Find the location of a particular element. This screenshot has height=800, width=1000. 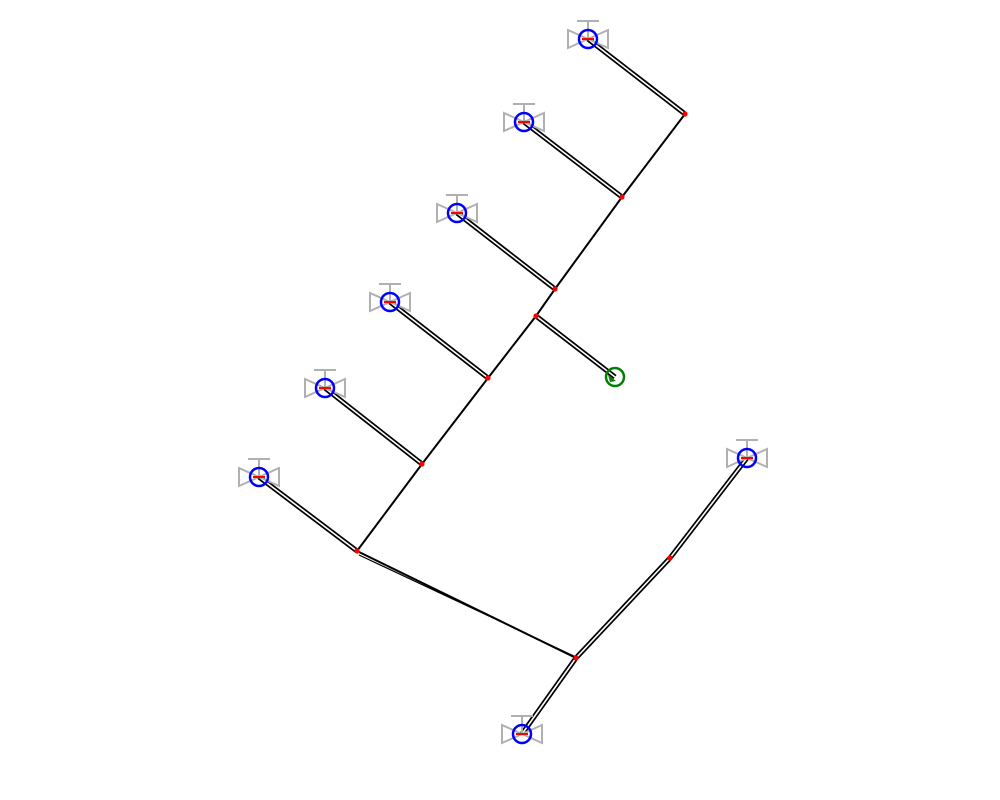

pipe-N9-N10 is located at coordinates (623, 608).